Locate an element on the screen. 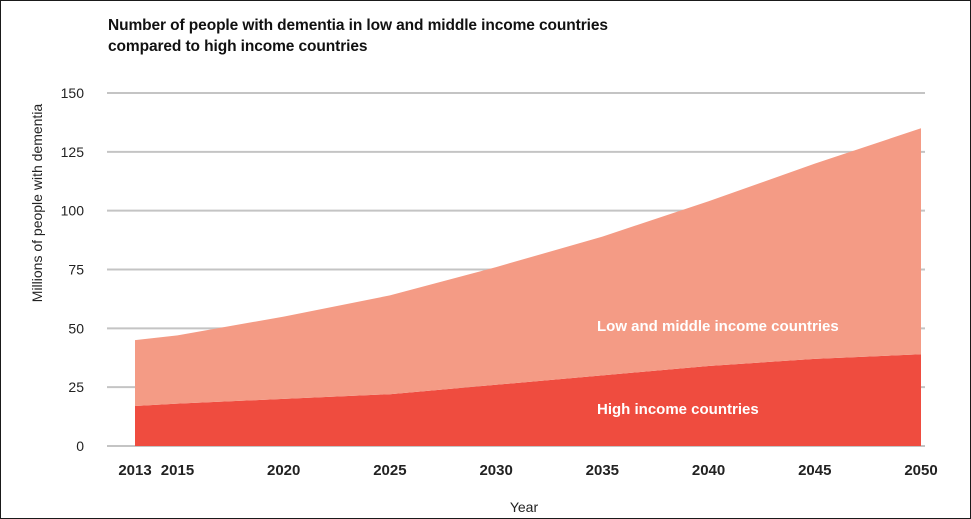 The image size is (971, 519). label-low-middle-income: Low and middle income countries is located at coordinates (718, 326).